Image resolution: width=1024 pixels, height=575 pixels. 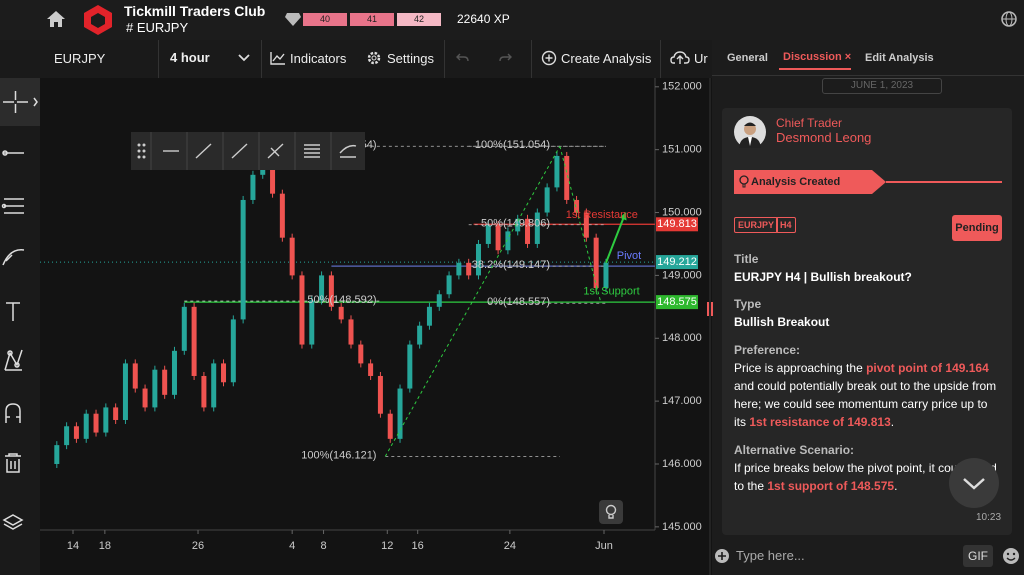 I want to click on text-run: ., so click(x=896, y=486).